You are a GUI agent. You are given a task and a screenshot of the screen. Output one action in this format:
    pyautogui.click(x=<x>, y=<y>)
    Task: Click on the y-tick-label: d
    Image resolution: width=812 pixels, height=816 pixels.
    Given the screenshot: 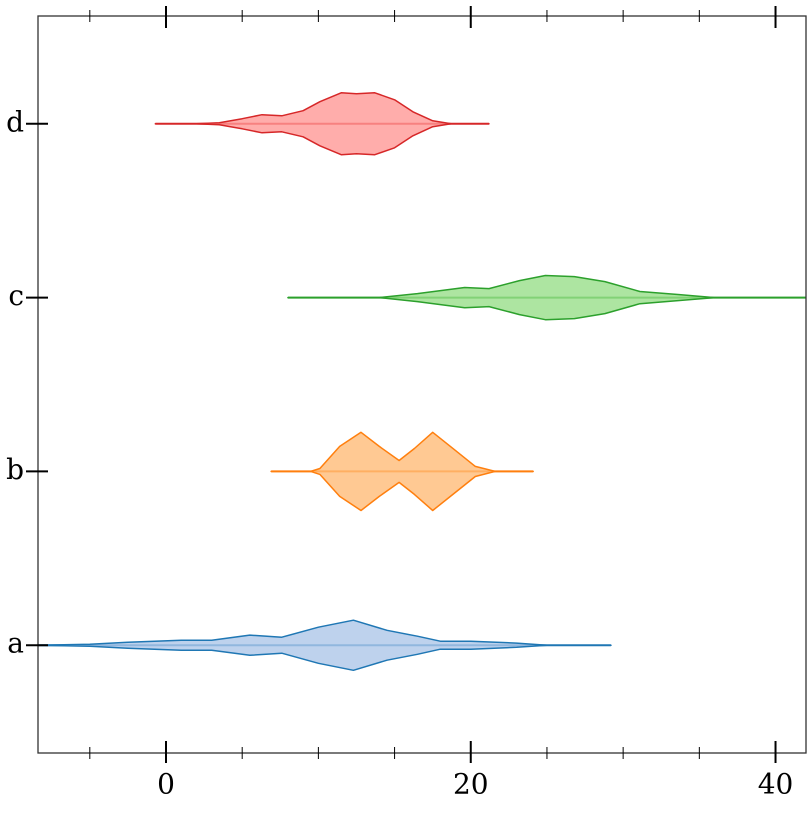 What is the action you would take?
    pyautogui.click(x=15, y=121)
    